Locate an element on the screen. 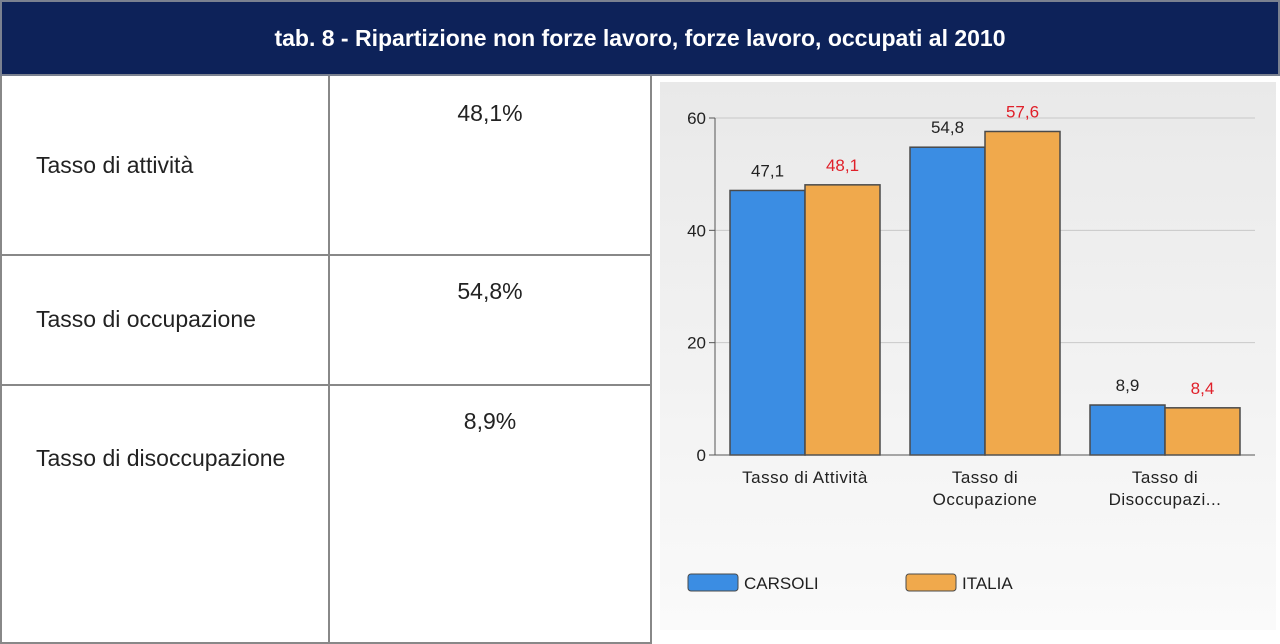 The height and width of the screenshot is (644, 1280). legend-label: CARSOLI is located at coordinates (781, 583).